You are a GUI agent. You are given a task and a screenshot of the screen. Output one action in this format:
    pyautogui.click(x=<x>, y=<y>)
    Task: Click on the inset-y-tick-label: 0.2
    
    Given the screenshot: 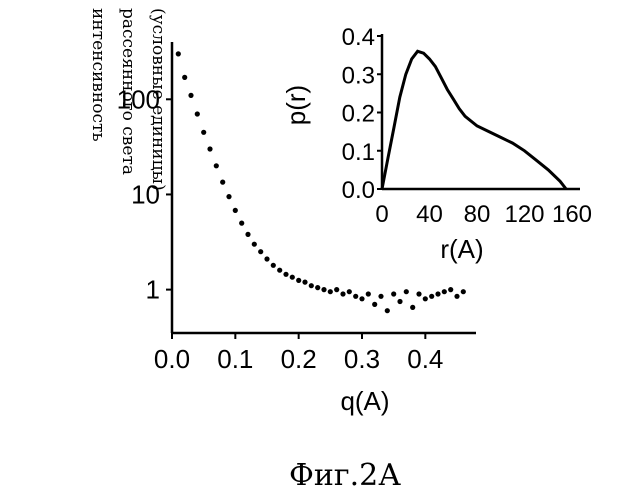 What is the action you would take?
    pyautogui.click(x=358, y=114)
    